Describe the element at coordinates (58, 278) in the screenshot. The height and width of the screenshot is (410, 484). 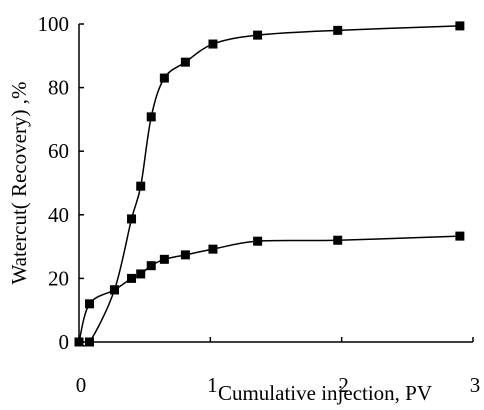
I see `y-tick-label: 20` at that location.